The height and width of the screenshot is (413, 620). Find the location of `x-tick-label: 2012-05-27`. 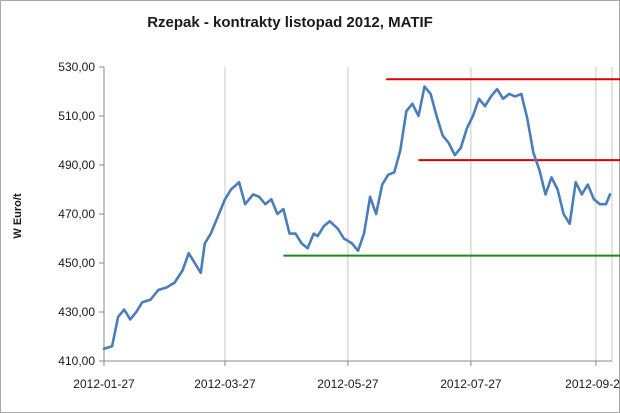

x-tick-label: 2012-05-27 is located at coordinates (348, 384).